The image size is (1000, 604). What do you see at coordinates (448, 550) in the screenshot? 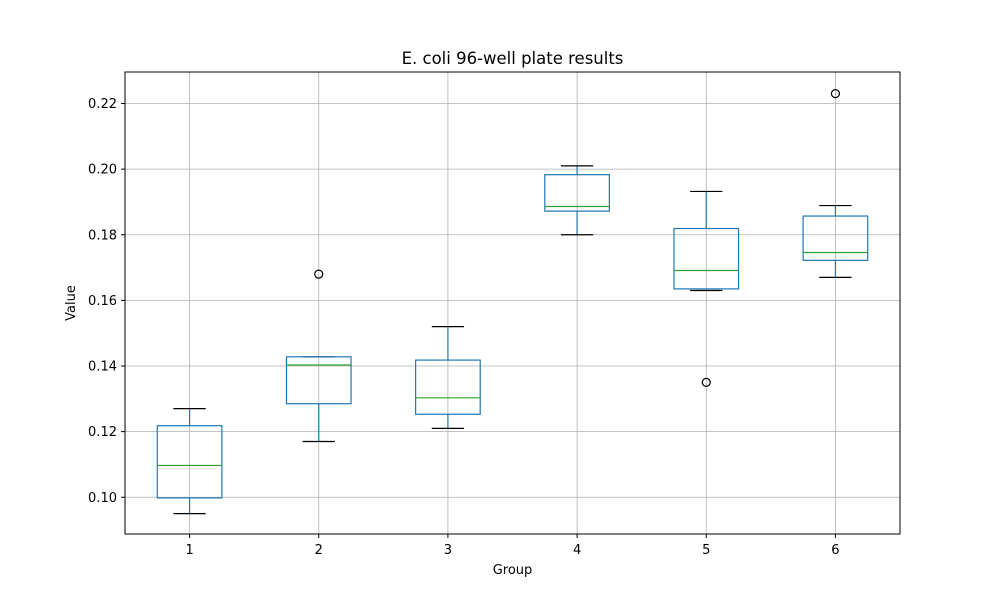
I see `x-tick-label: 3` at bounding box center [448, 550].